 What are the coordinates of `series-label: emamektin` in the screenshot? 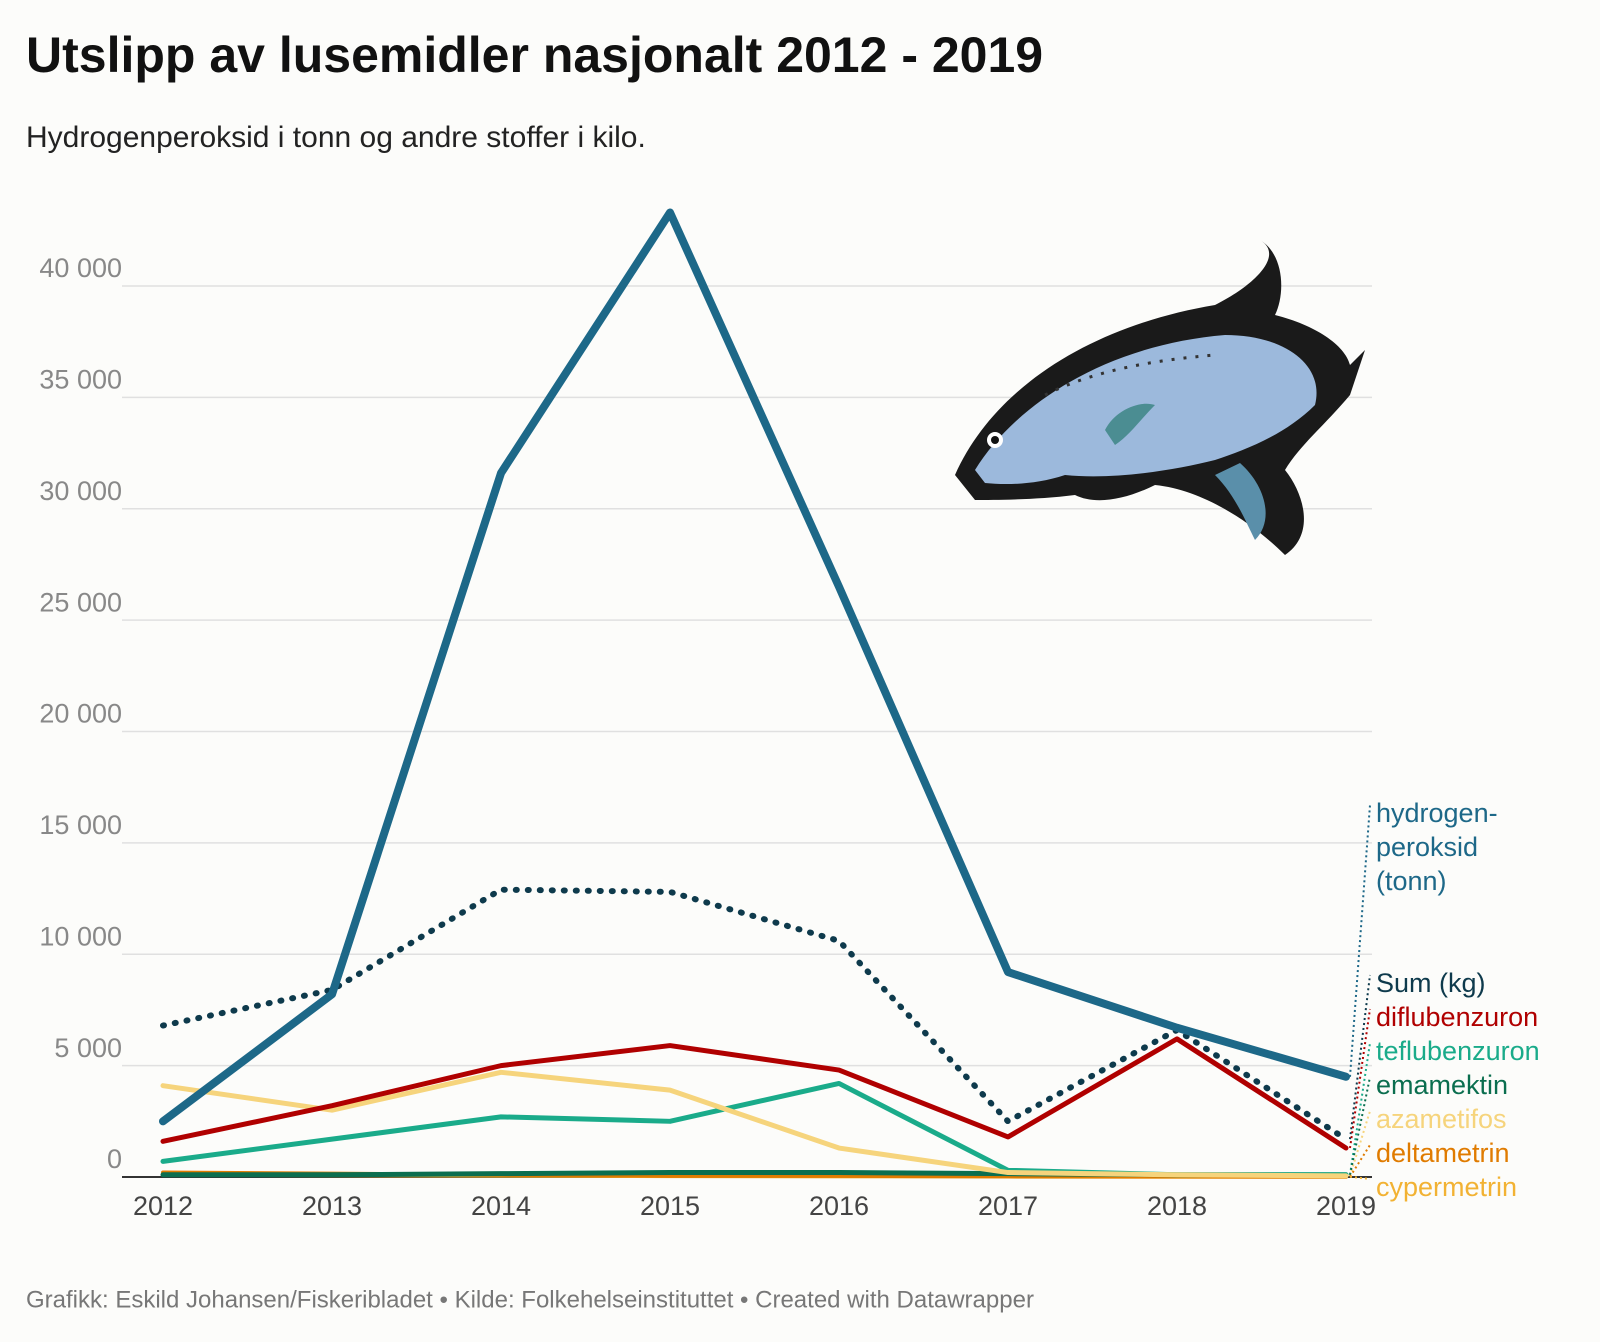 It's located at (1442, 1085).